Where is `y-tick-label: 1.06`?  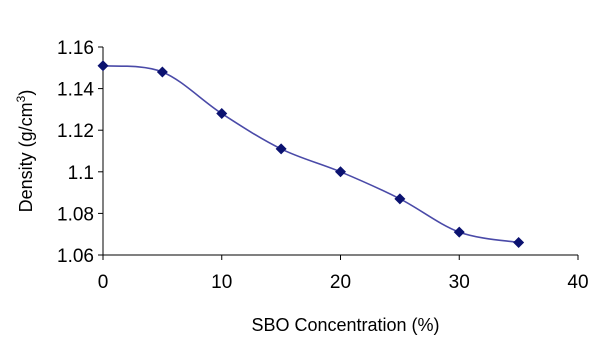 y-tick-label: 1.06 is located at coordinates (75, 256).